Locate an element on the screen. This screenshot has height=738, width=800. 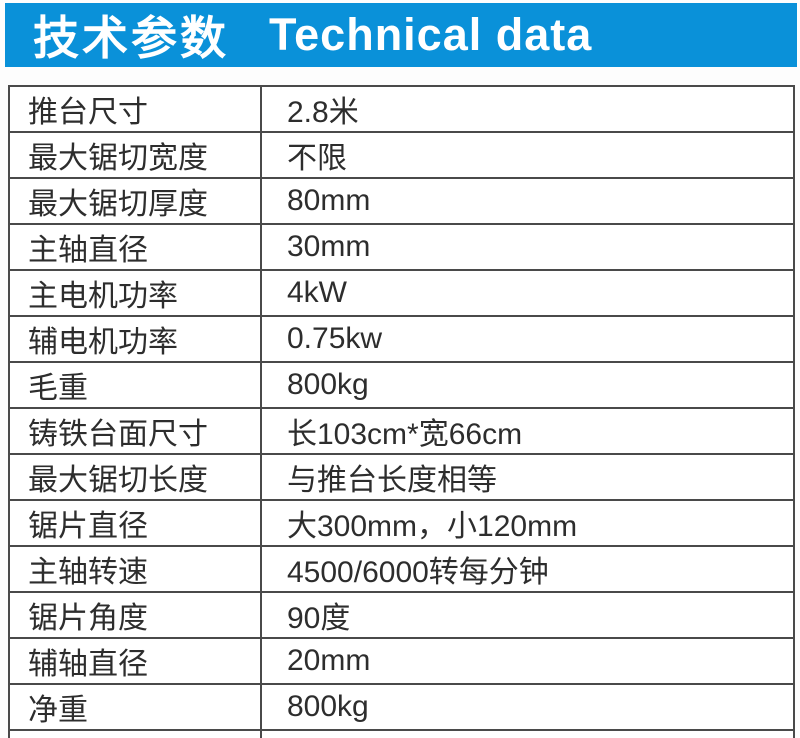
spec-label: 最大锯切宽度 is located at coordinates (135, 155).